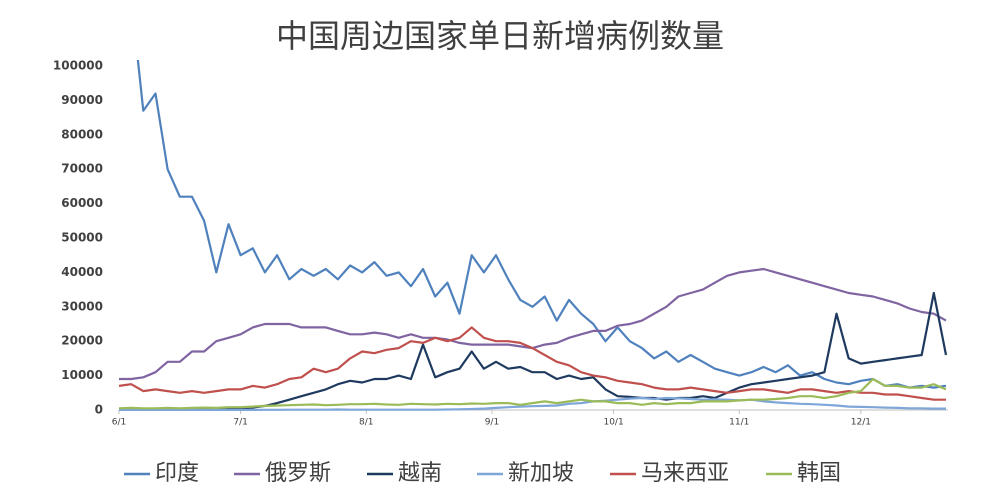 The height and width of the screenshot is (503, 1000). What do you see at coordinates (861, 423) in the screenshot?
I see `x-tick-label: 12/1` at bounding box center [861, 423].